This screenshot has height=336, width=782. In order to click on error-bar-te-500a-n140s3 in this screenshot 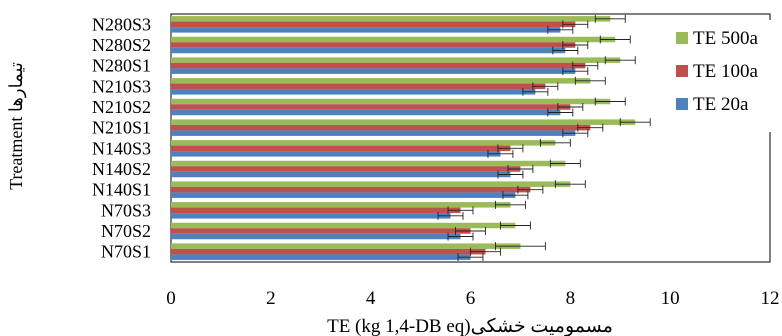, I will do `click(555, 142)`.